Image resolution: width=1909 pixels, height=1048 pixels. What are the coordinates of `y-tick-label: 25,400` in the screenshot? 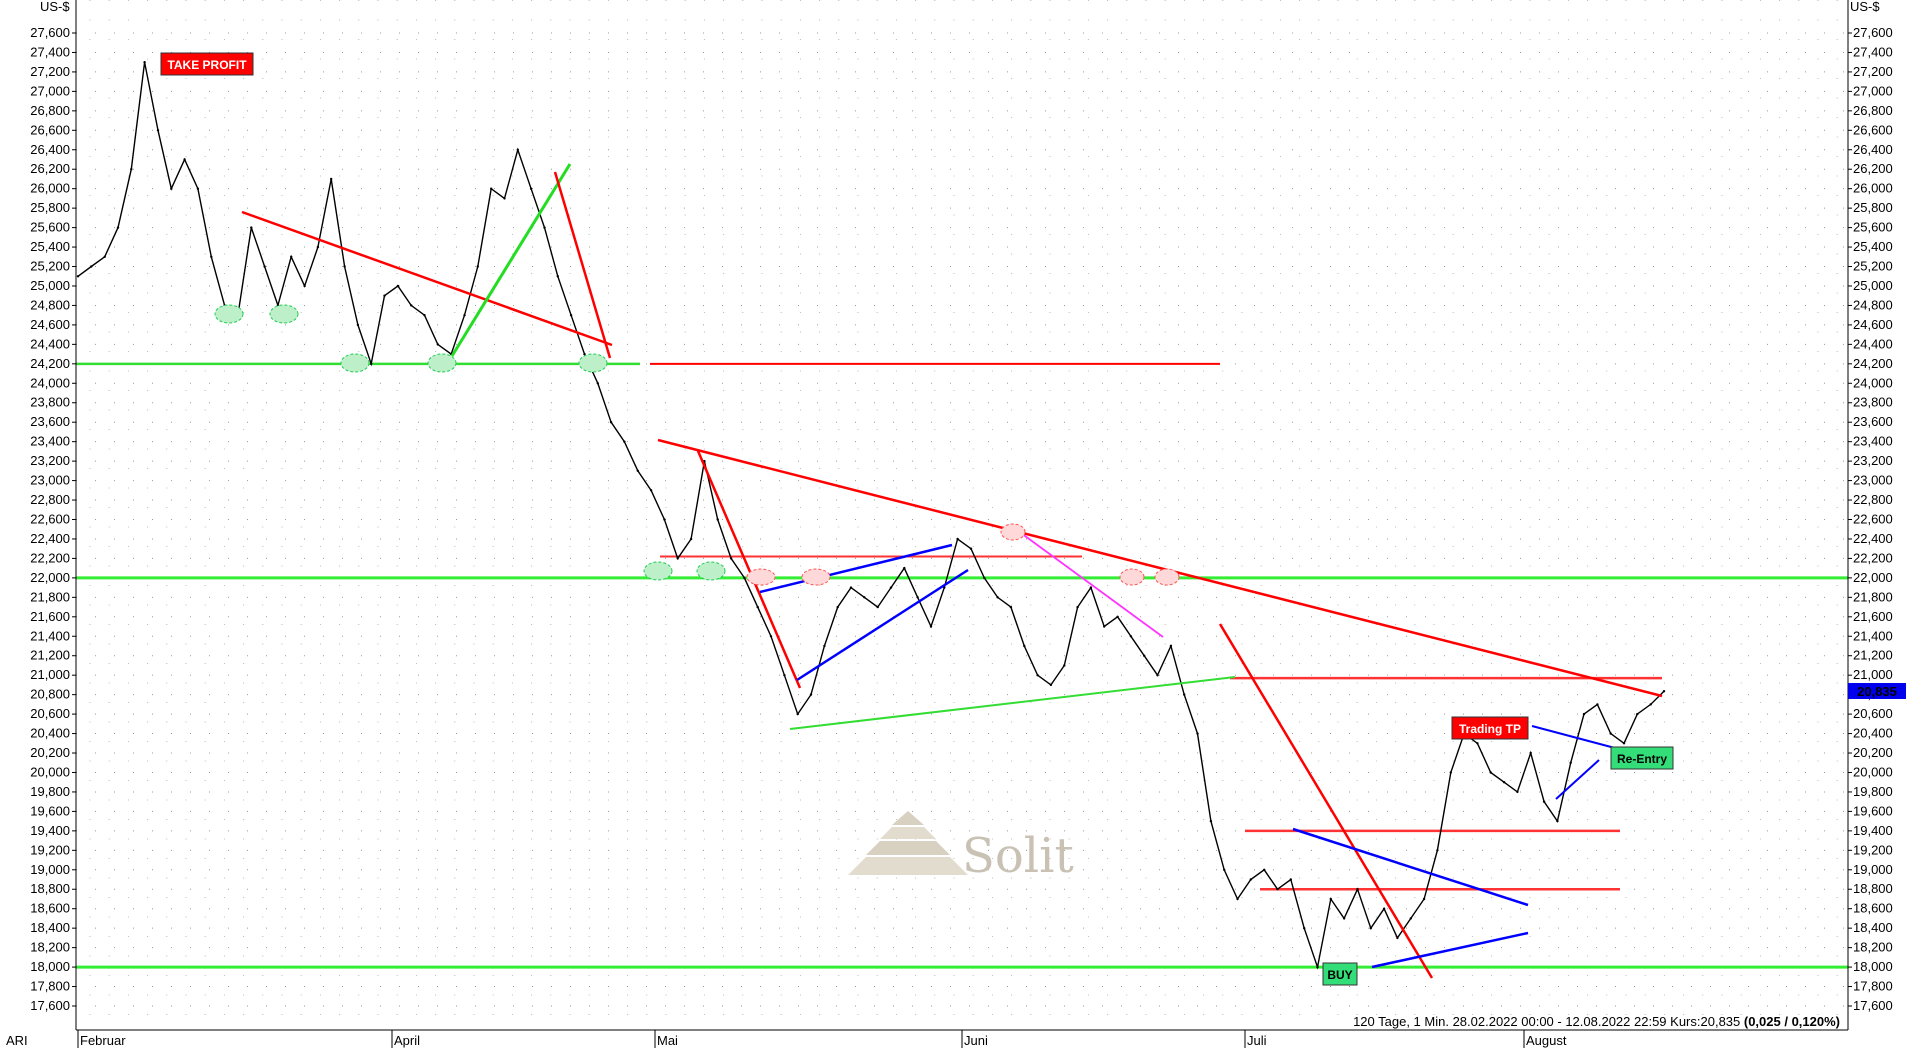 It's located at (50, 246).